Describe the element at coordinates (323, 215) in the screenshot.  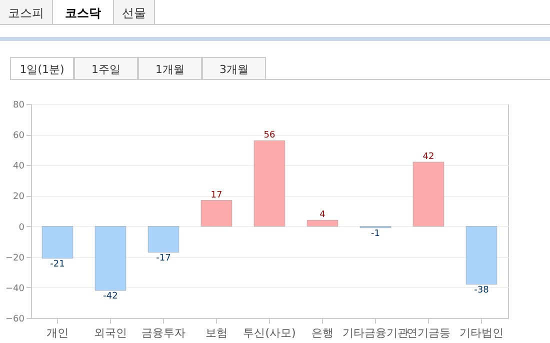
I see `data-label: 4` at that location.